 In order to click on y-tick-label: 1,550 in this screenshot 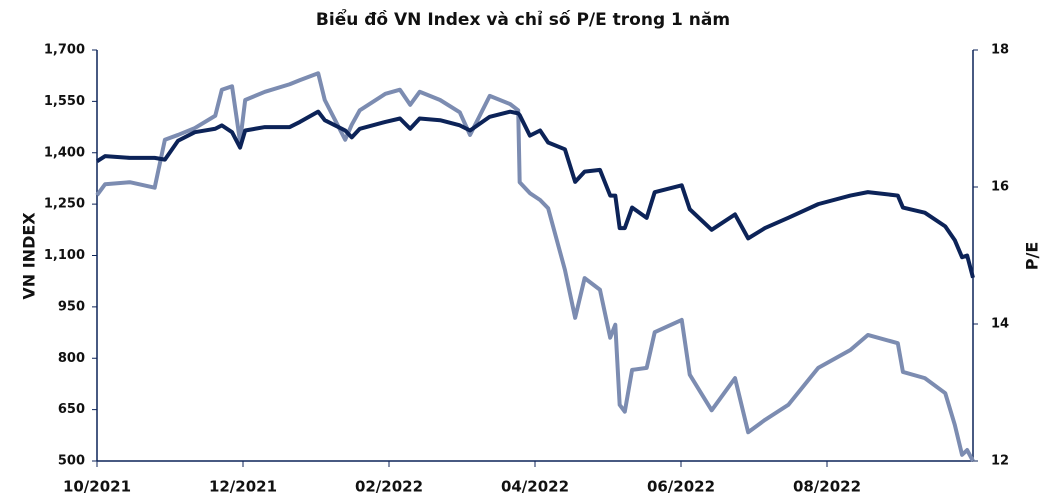, I will do `click(64, 101)`.